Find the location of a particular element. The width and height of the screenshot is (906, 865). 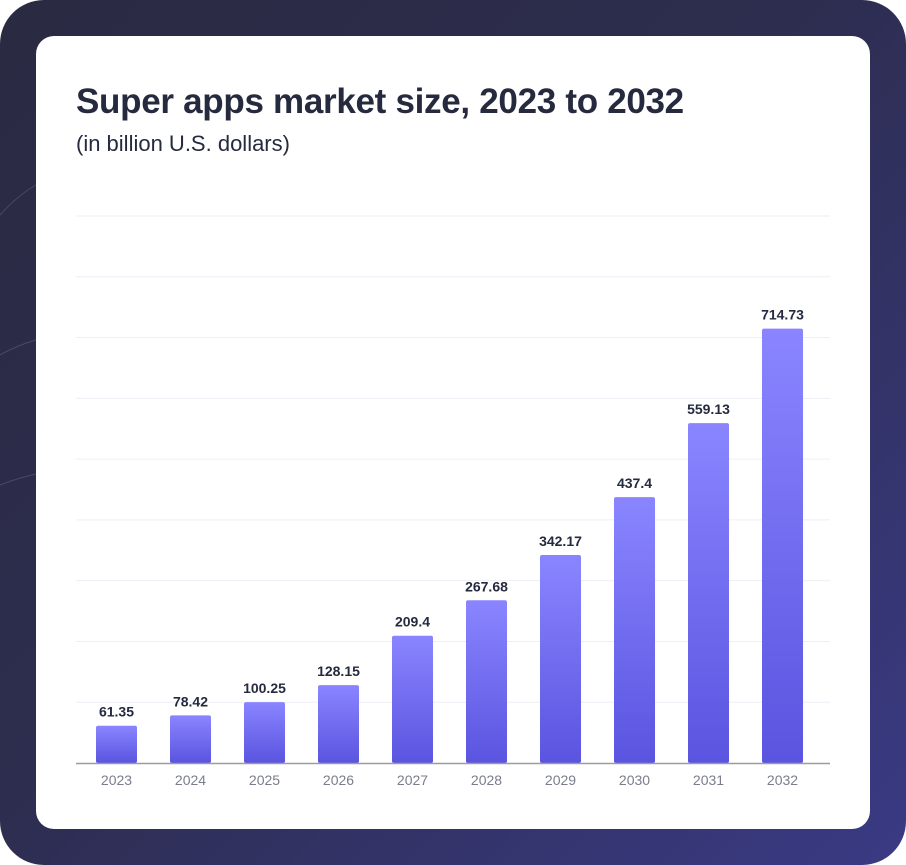

value-label-2023: 61.35 is located at coordinates (116, 712).